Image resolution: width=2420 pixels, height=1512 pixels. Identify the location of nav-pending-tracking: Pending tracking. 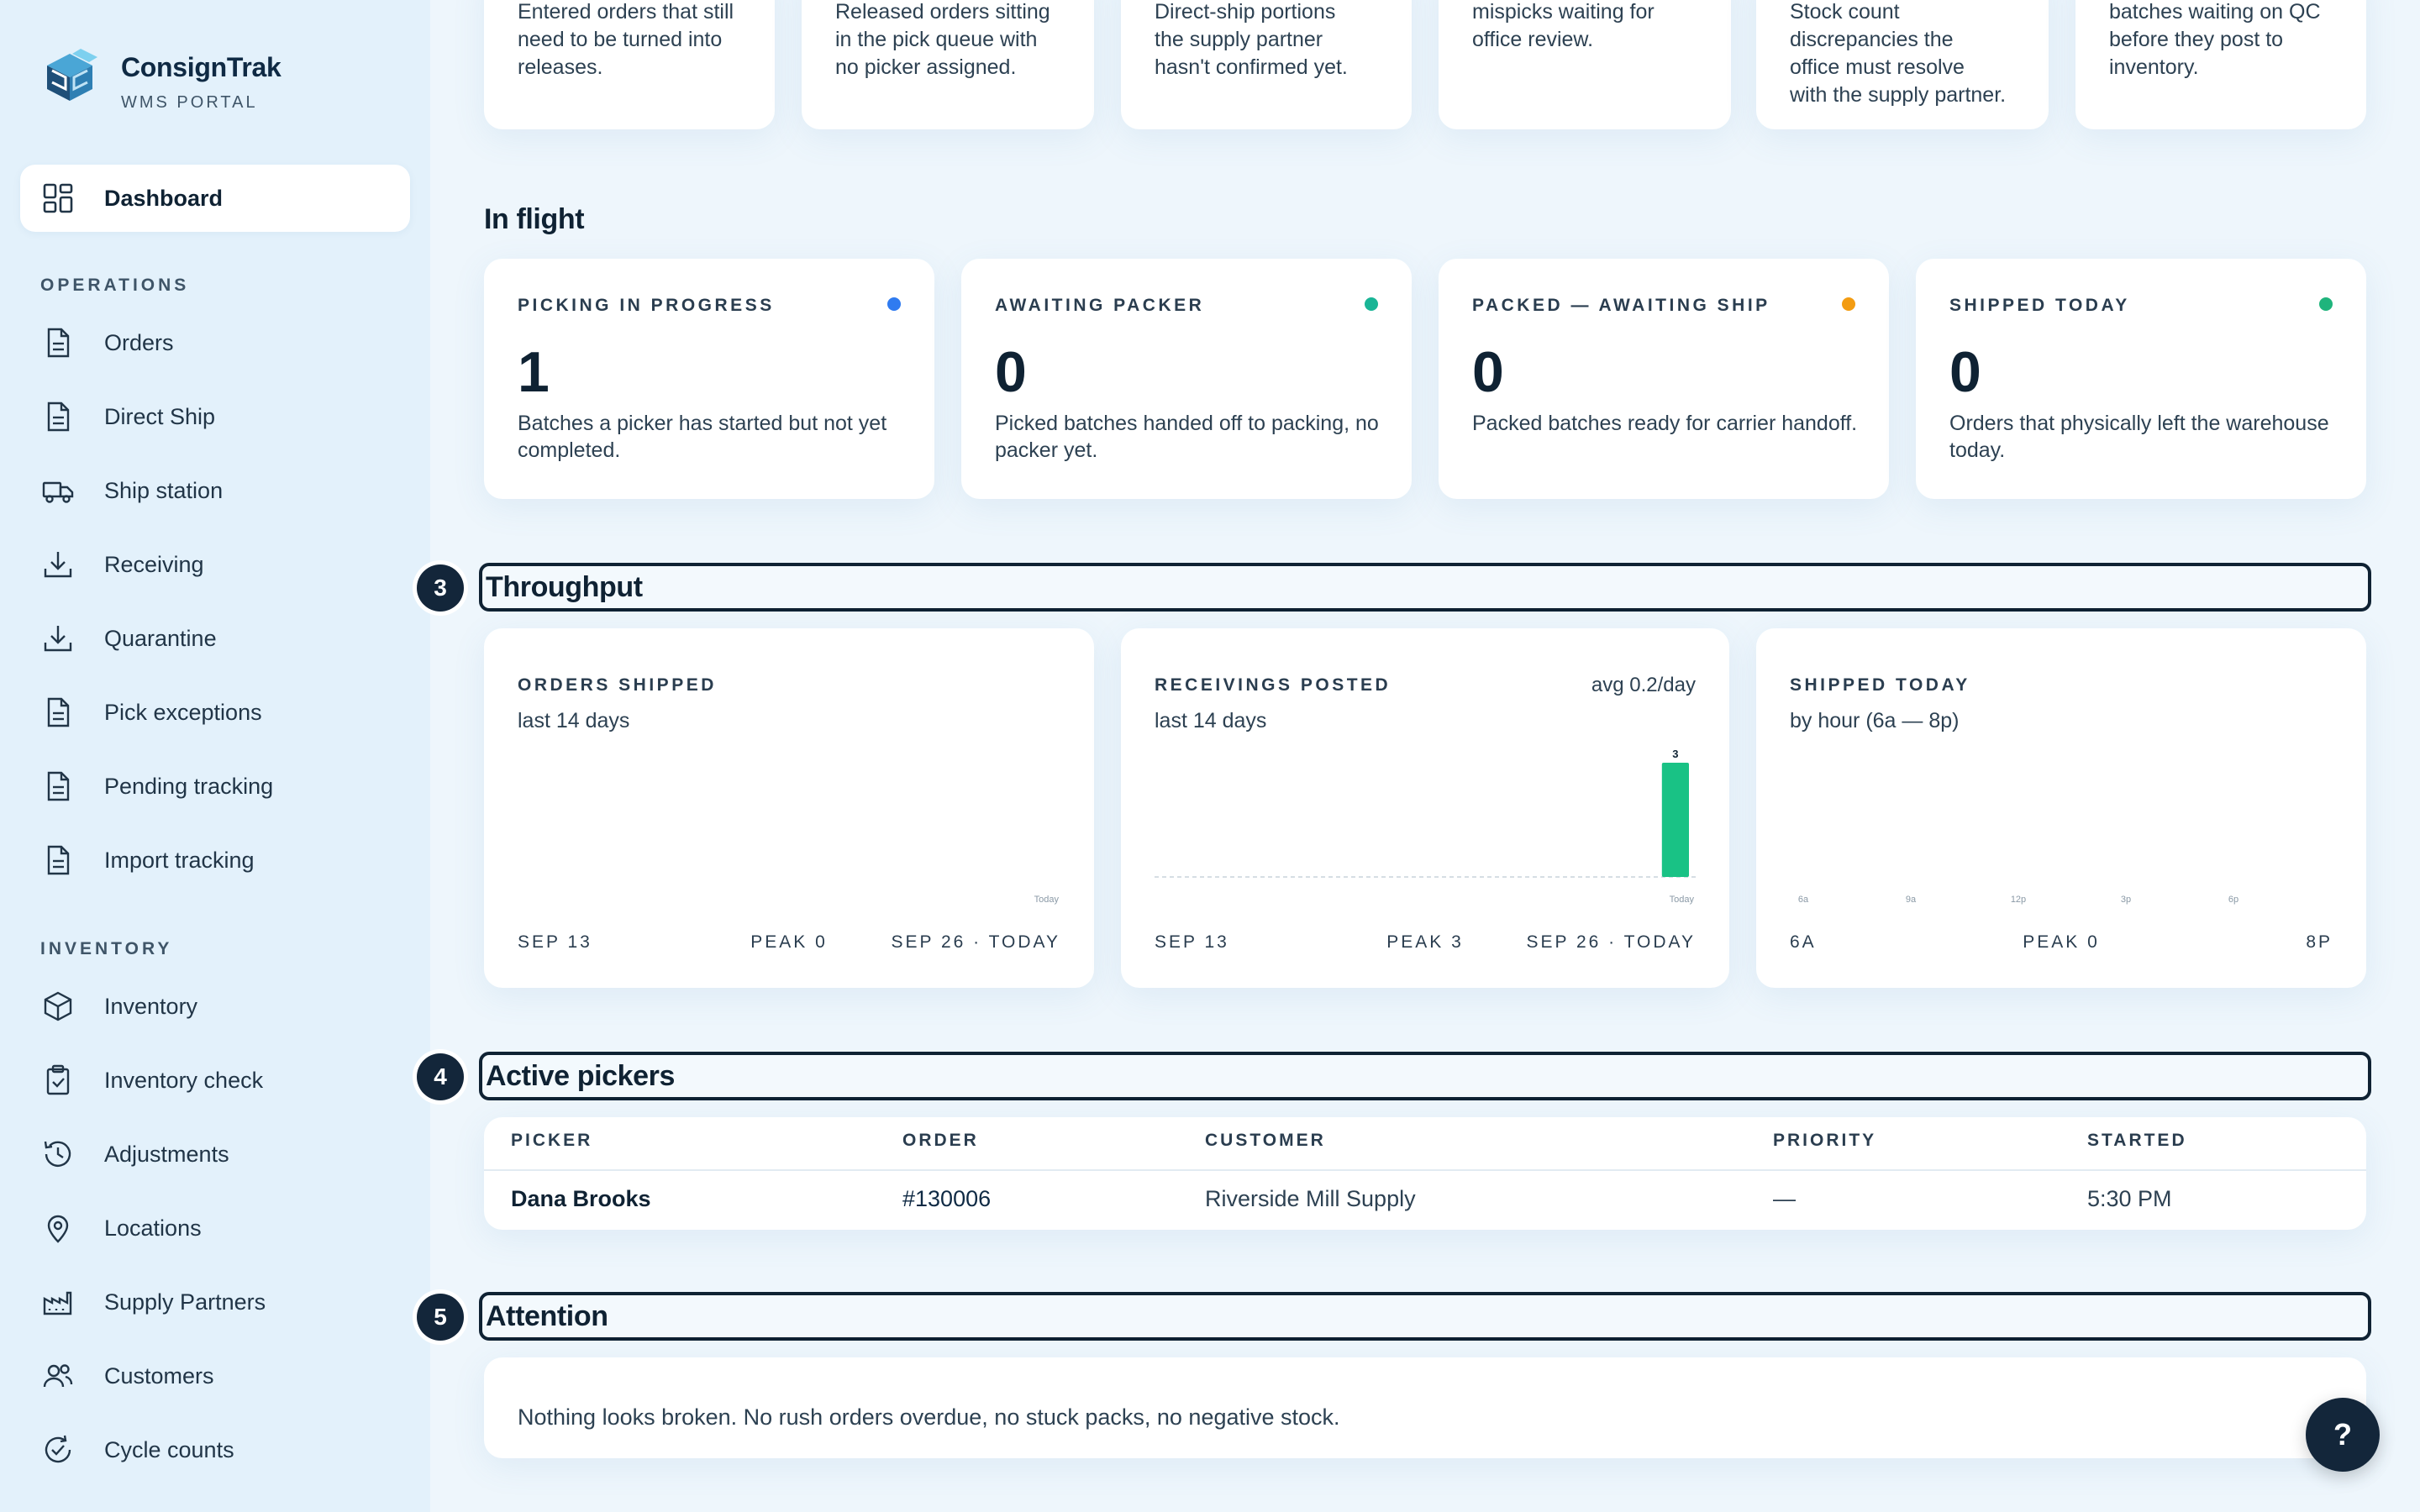
(215, 786).